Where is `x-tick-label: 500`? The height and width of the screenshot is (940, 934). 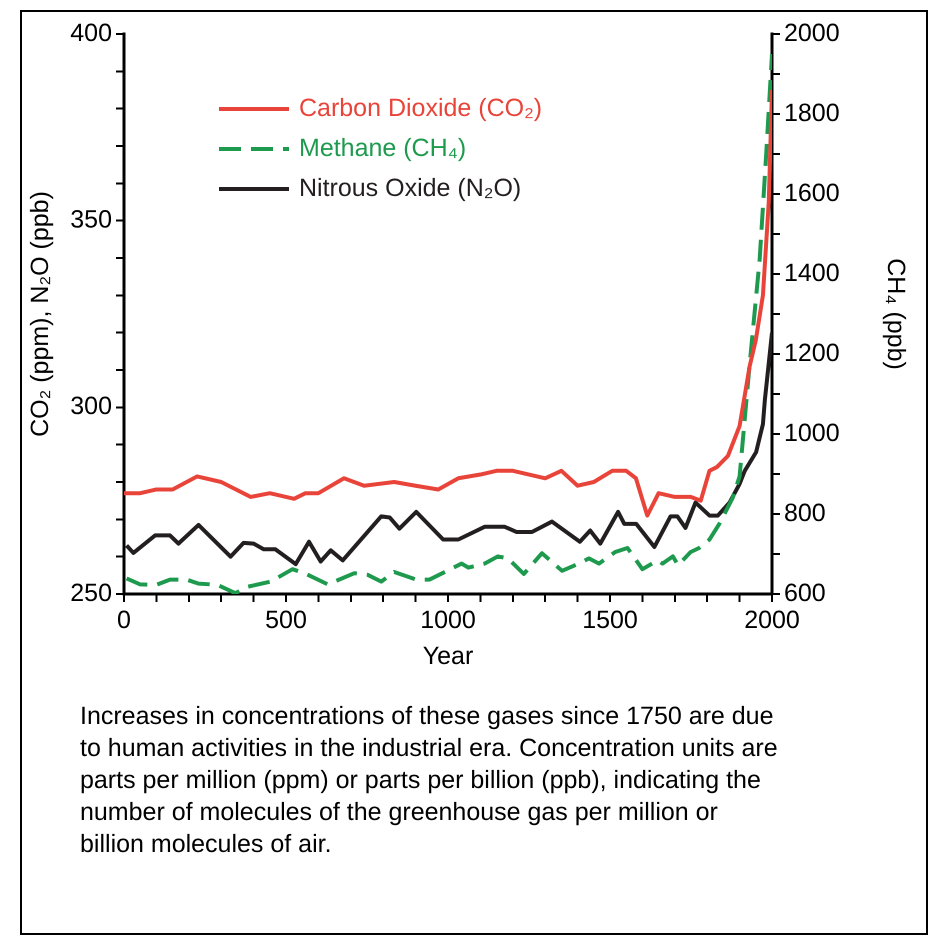
x-tick-label: 500 is located at coordinates (286, 620).